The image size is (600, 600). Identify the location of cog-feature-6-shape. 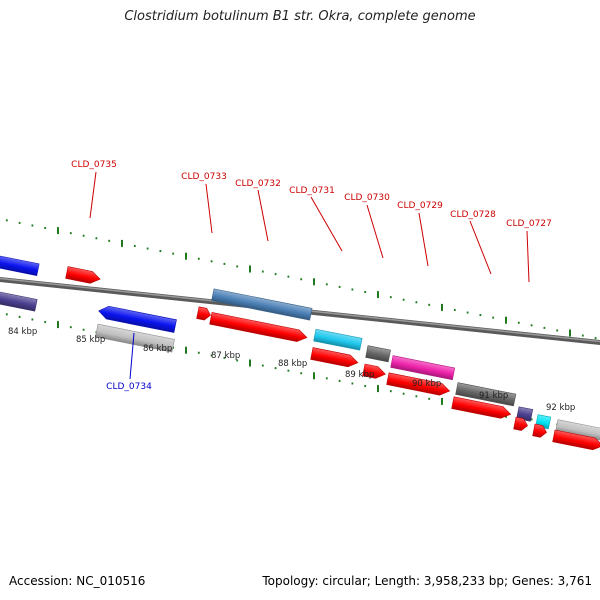
(486, 394).